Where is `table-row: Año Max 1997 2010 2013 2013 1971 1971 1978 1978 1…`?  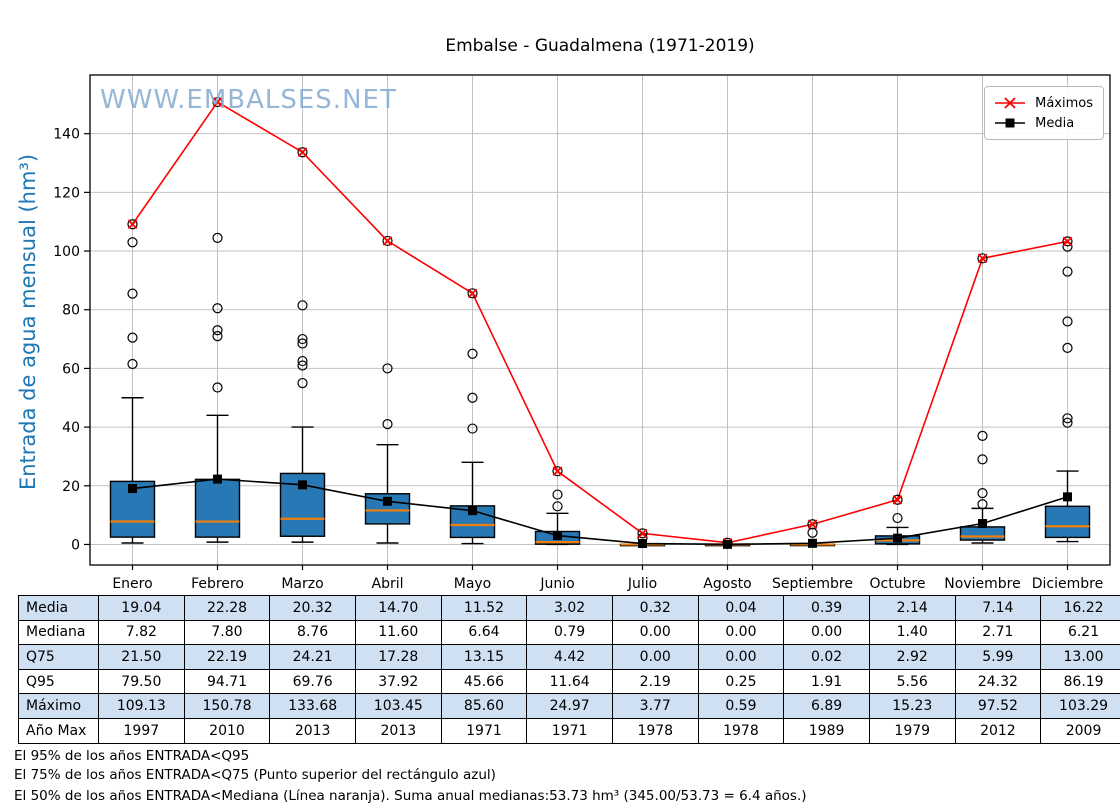 table-row: Año Max 1997 2010 2013 2013 1971 1971 1978 1978 1… is located at coordinates (569, 730).